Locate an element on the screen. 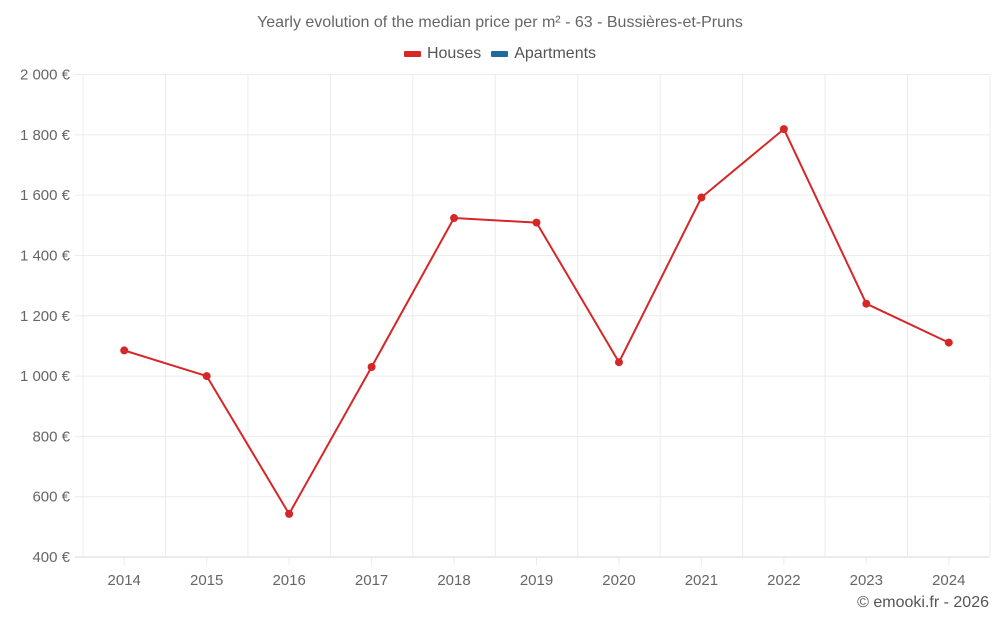 This screenshot has height=625, width=1000. y-tick-label: 600 € is located at coordinates (51, 497).